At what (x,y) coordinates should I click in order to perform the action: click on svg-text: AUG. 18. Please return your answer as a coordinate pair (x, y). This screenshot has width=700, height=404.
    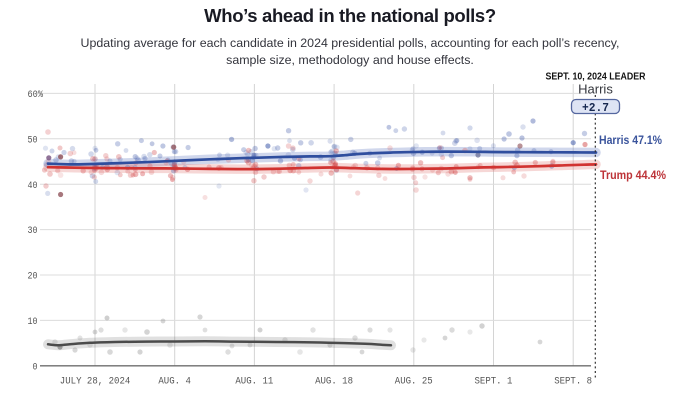
    Looking at the image, I should click on (334, 382).